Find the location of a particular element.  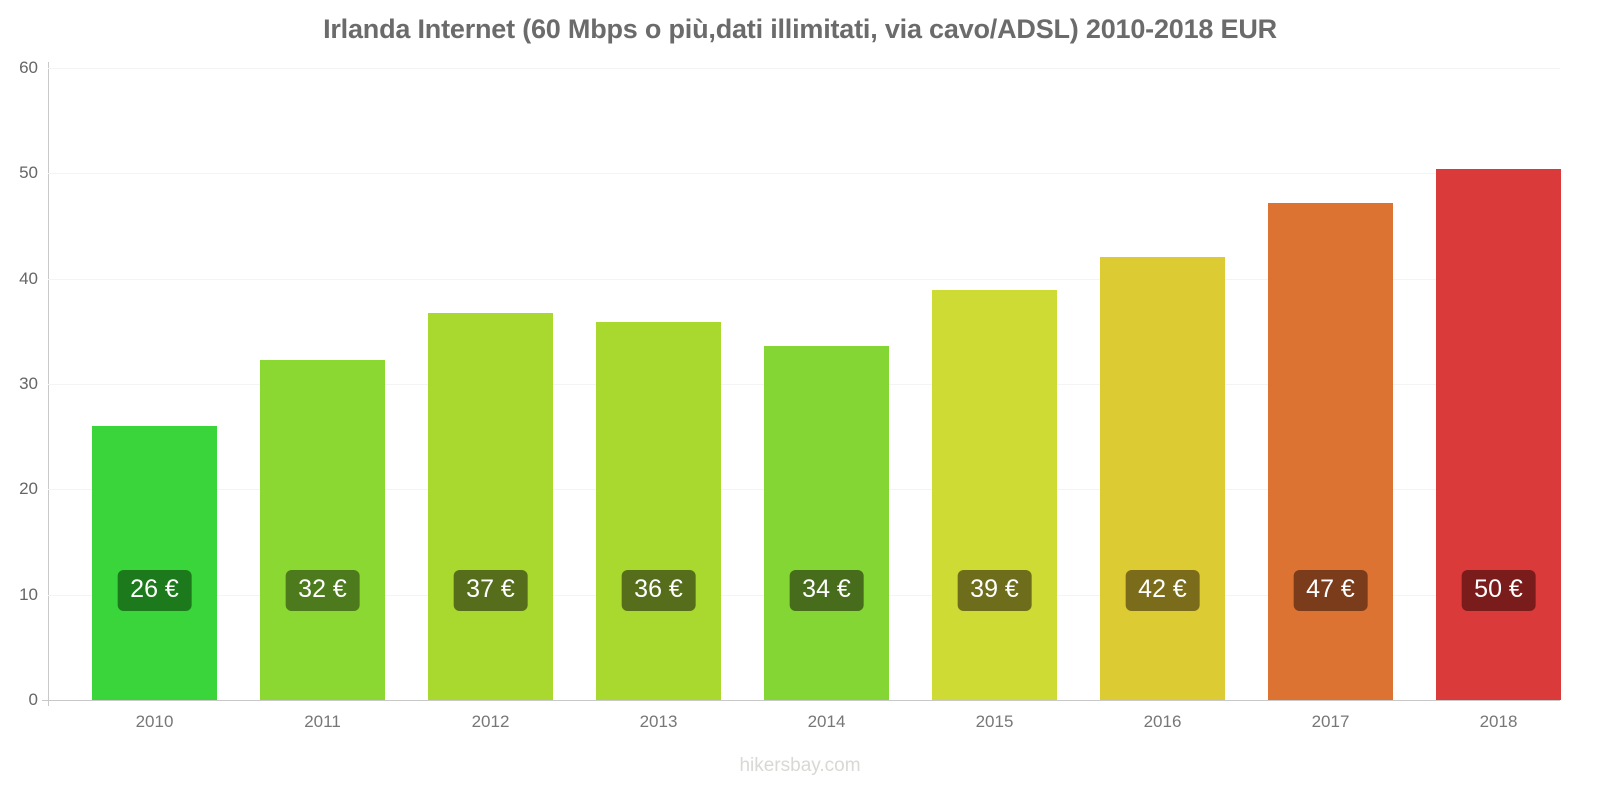

x-axis-tick-label: 2011 is located at coordinates (322, 721).